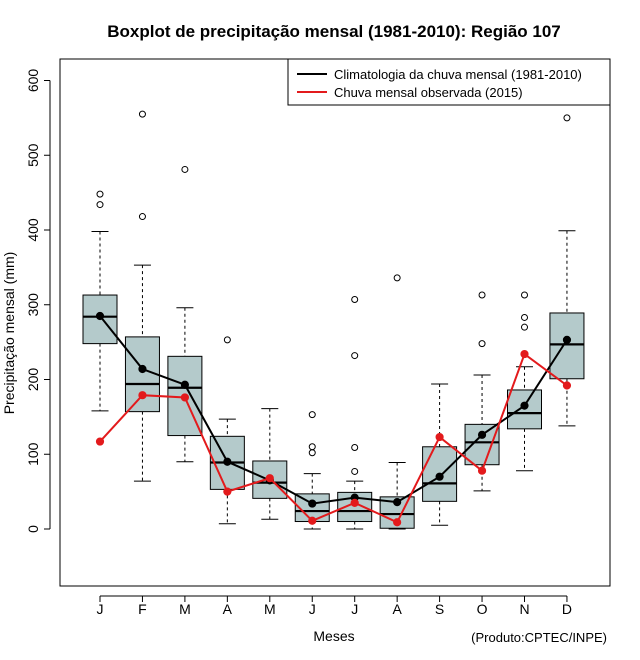  I want to click on x-tick-label: O, so click(482, 609).